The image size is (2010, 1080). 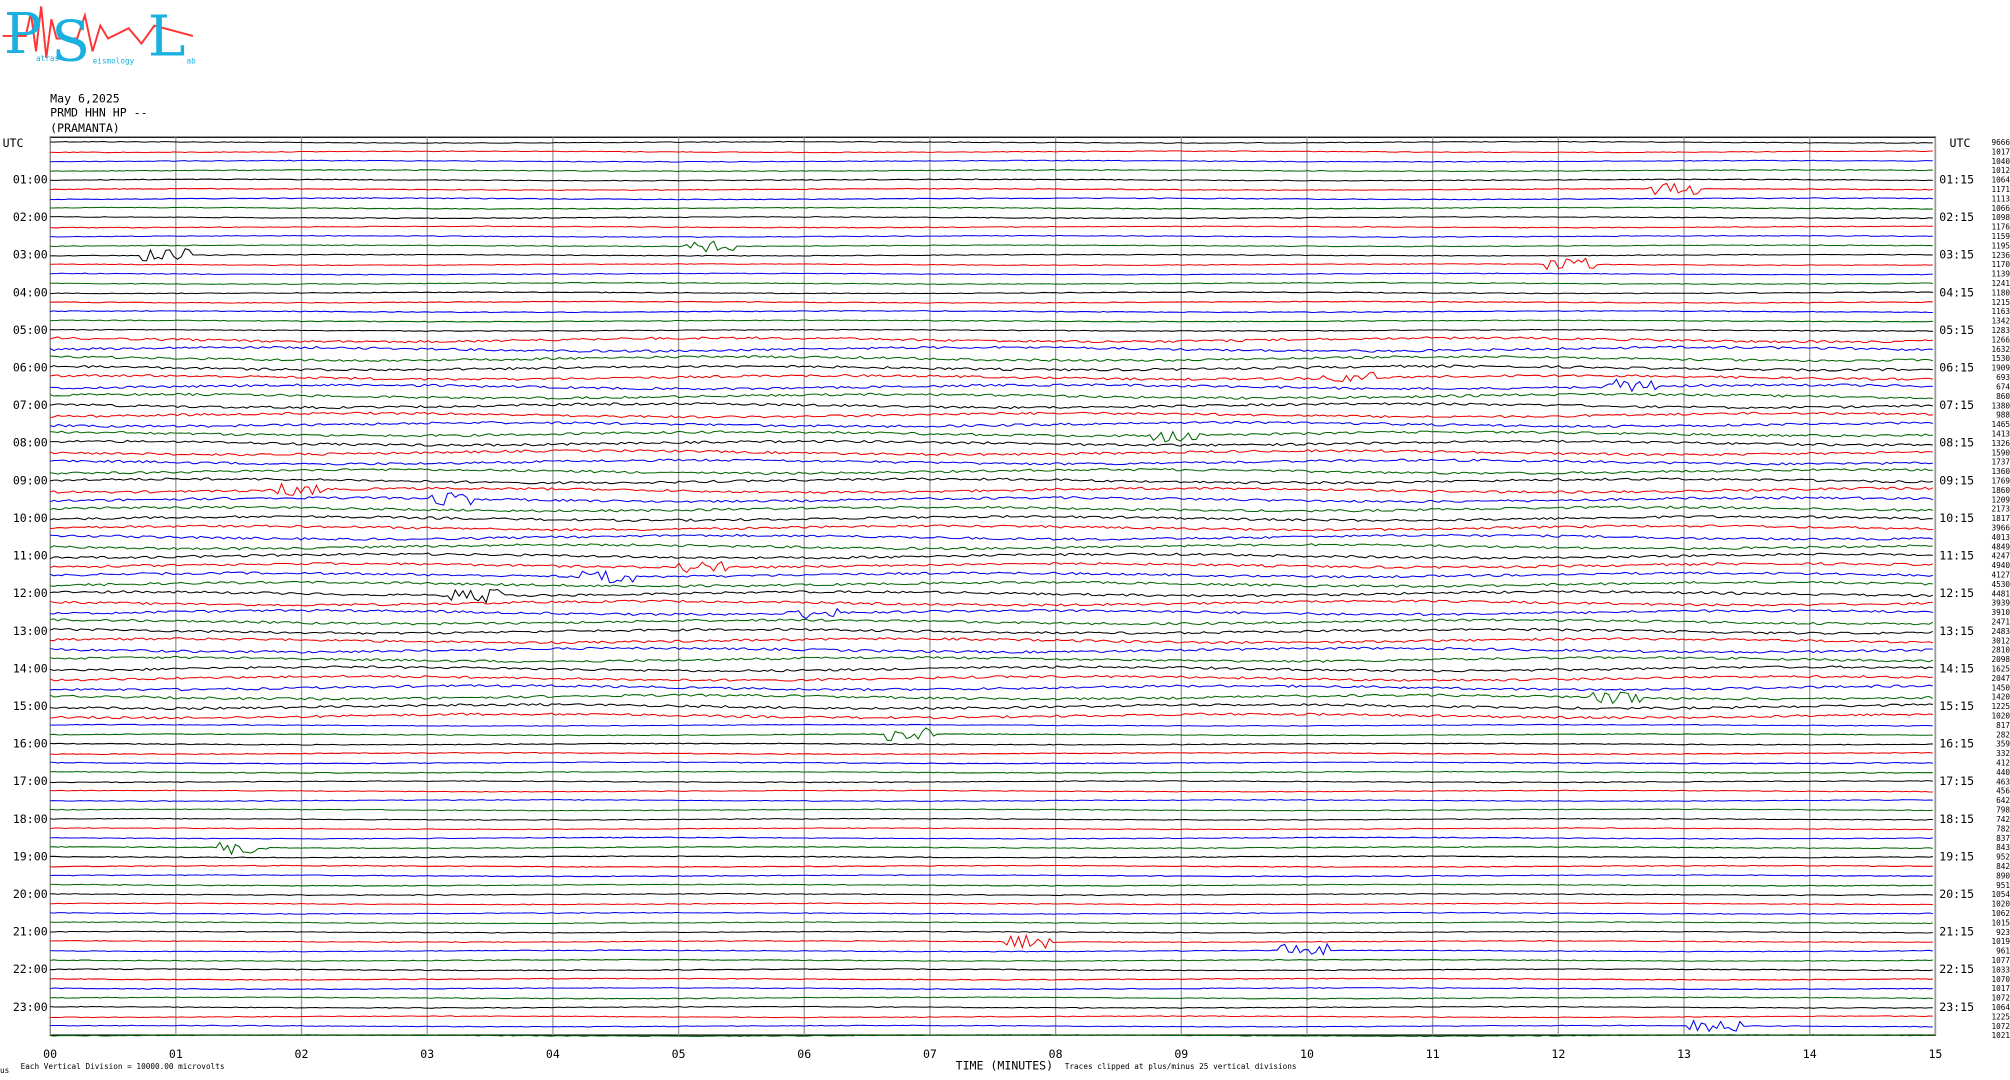 What do you see at coordinates (2000, 142) in the screenshot?
I see `trace-number: 9666` at bounding box center [2000, 142].